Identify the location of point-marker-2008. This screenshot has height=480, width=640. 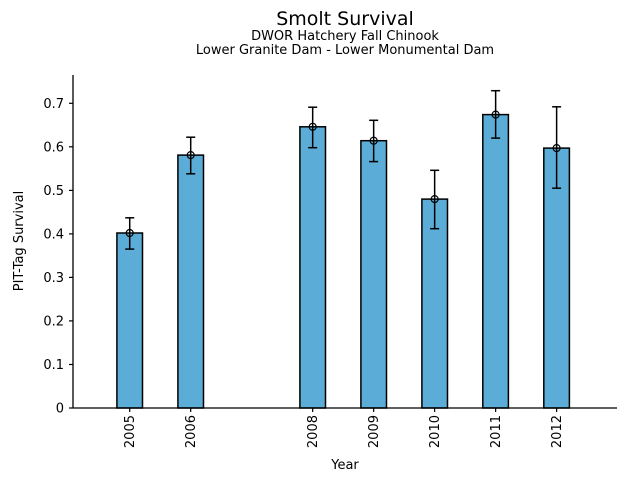
(312, 126).